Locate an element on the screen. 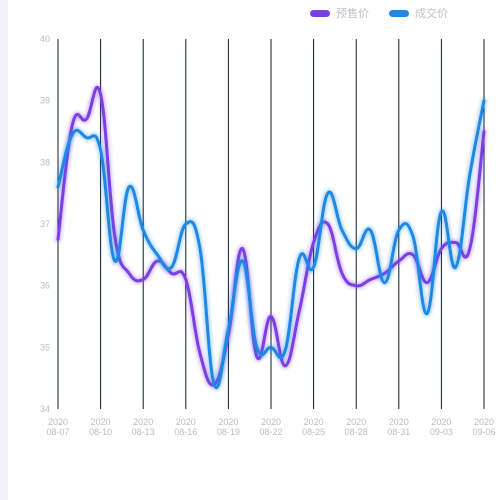 The height and width of the screenshot is (500, 500). x-tick-date: 08-19 is located at coordinates (228, 432).